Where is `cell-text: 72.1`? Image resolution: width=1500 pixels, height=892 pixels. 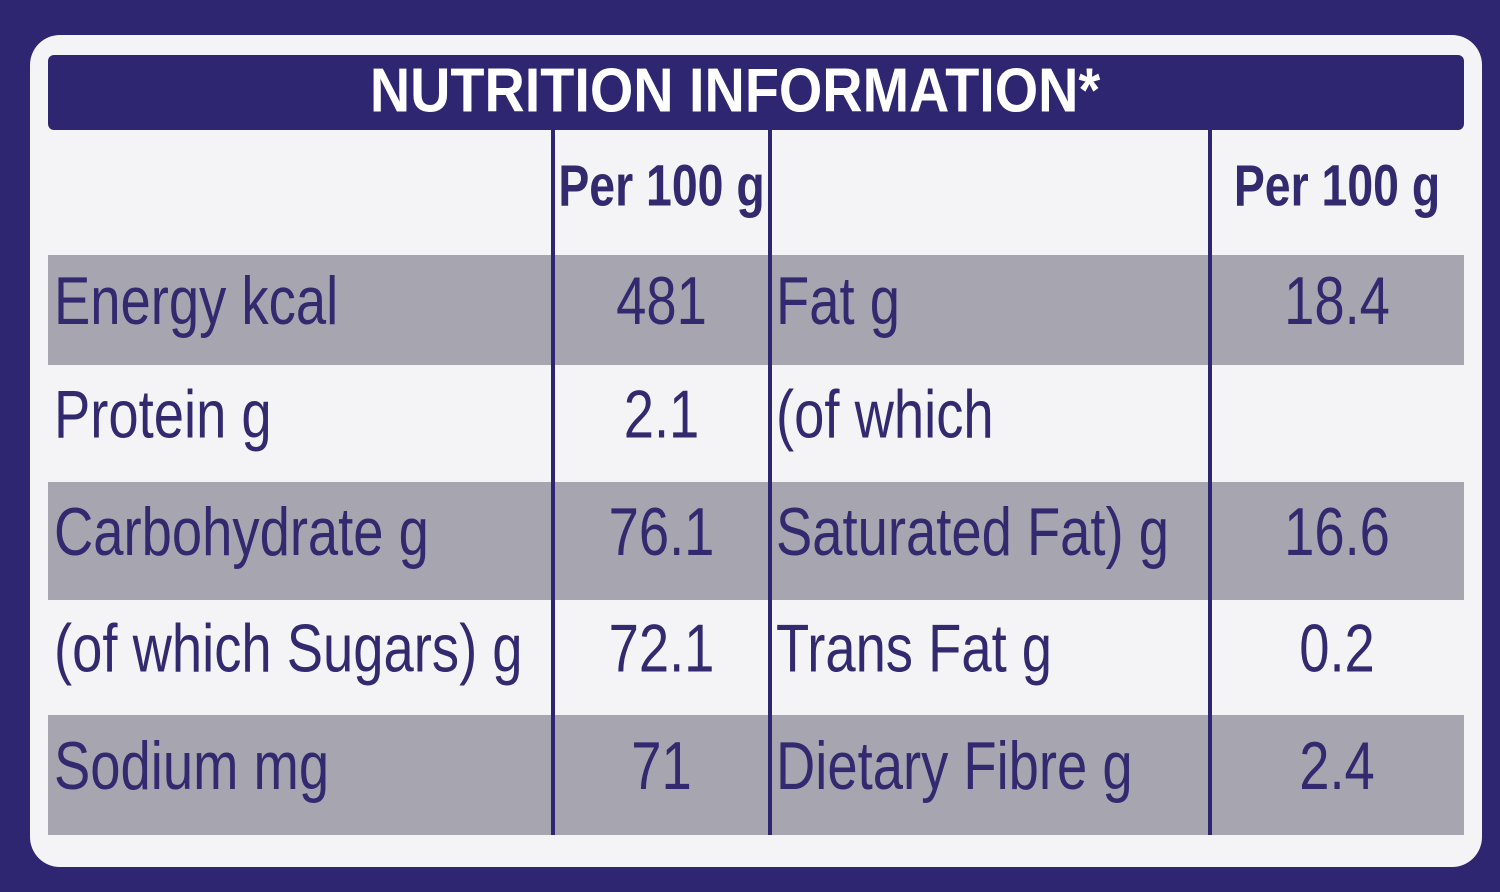
cell-text: 72.1 is located at coordinates (662, 649).